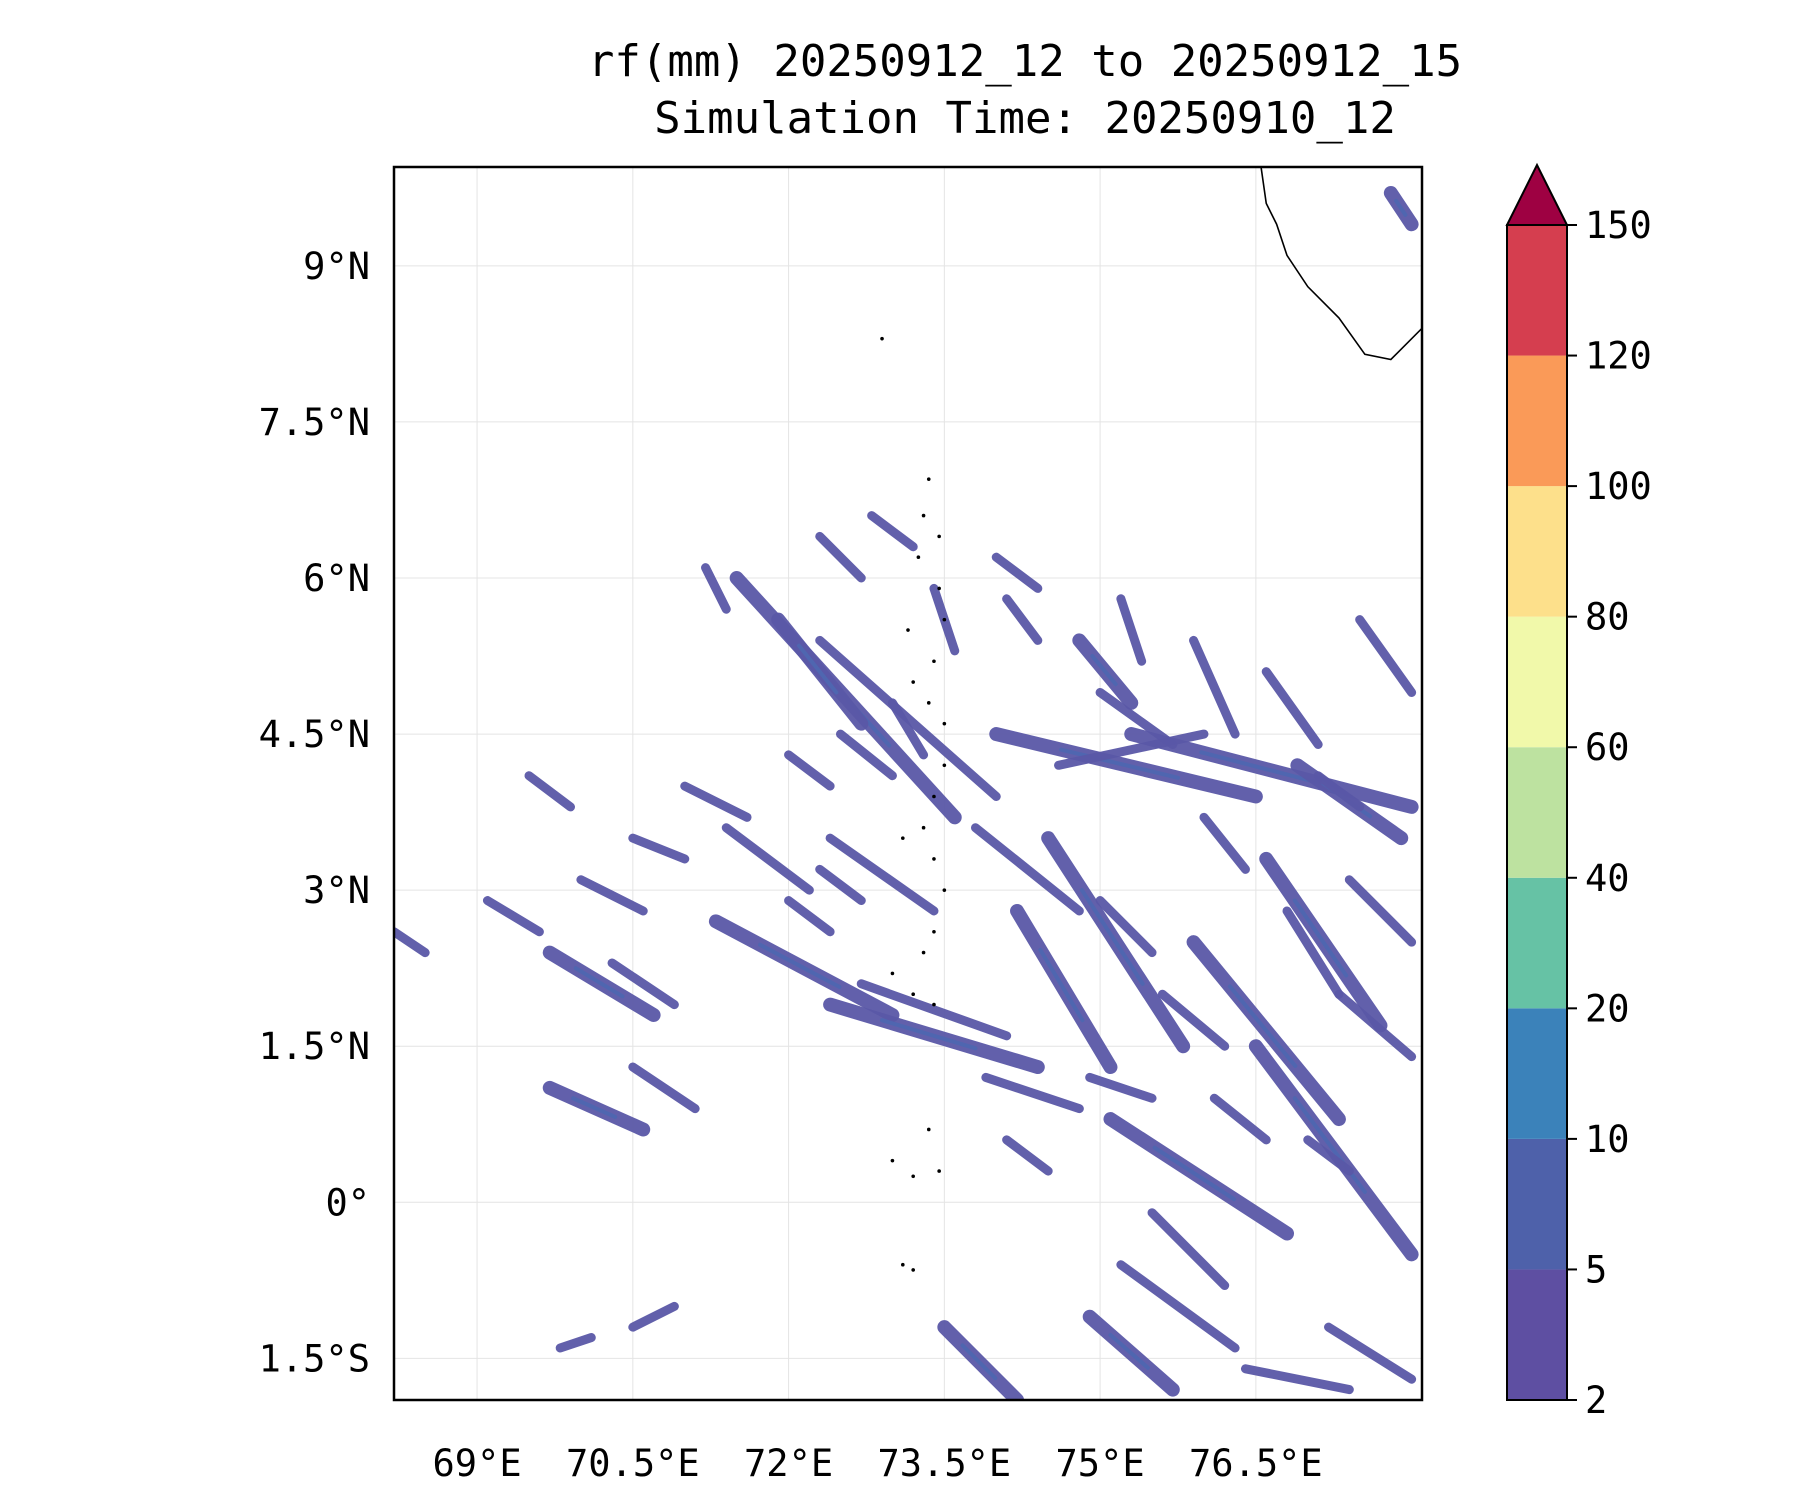 This screenshot has width=1800, height=1500. Describe the element at coordinates (1100, 1463) in the screenshot. I see `lon-tick-label: 75°E` at that location.